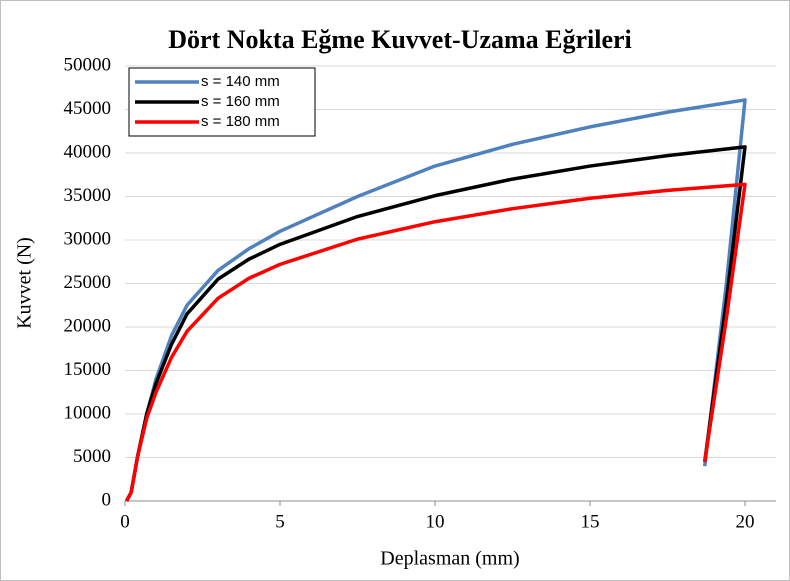 The image size is (790, 581). What do you see at coordinates (88, 195) in the screenshot?
I see `y-tick-label: 35000` at bounding box center [88, 195].